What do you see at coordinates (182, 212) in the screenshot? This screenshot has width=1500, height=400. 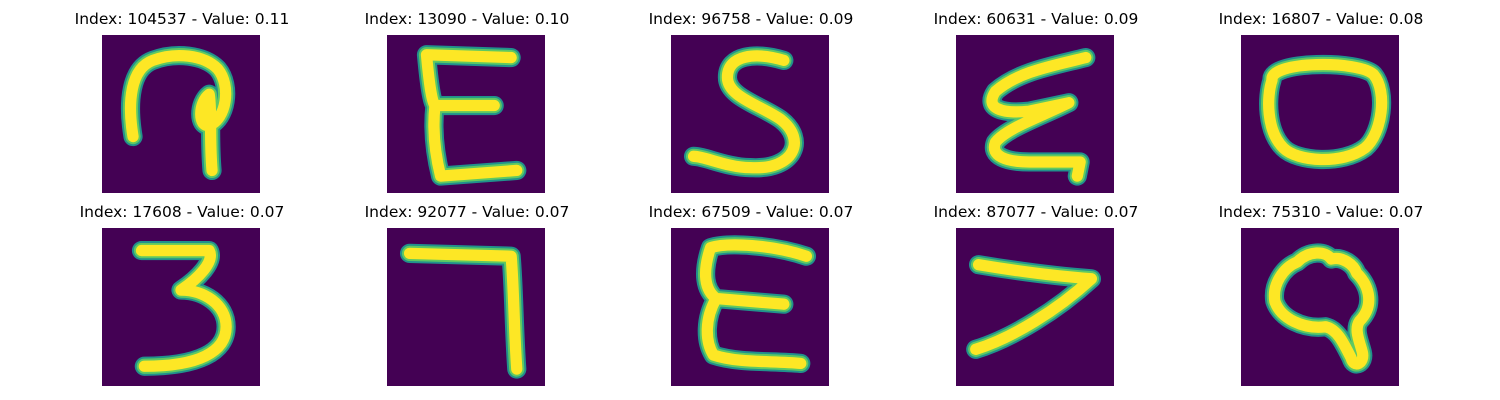 I see `panel-title: Index: 17608 - Value: 0.07` at bounding box center [182, 212].